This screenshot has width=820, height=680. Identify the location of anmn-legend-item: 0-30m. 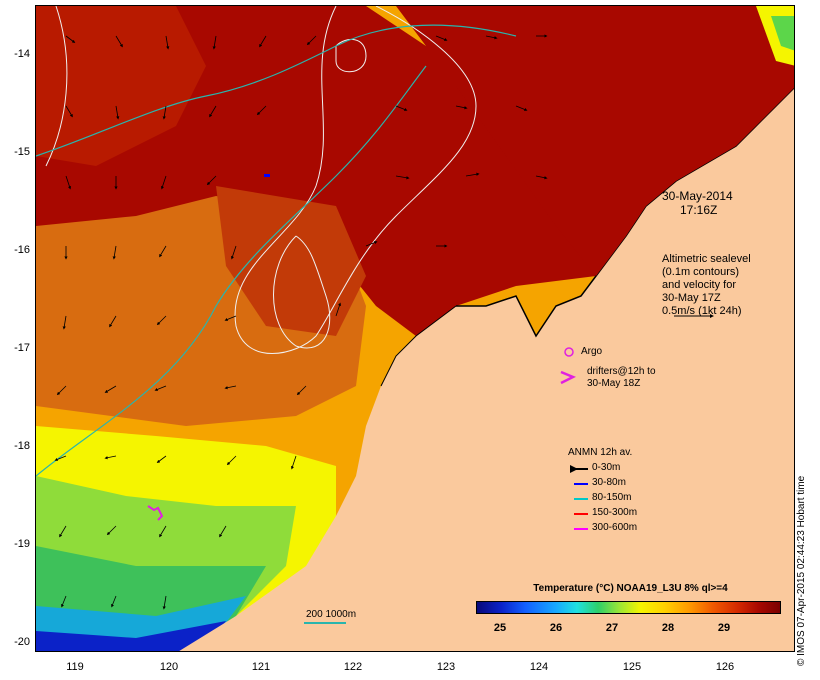
(606, 467).